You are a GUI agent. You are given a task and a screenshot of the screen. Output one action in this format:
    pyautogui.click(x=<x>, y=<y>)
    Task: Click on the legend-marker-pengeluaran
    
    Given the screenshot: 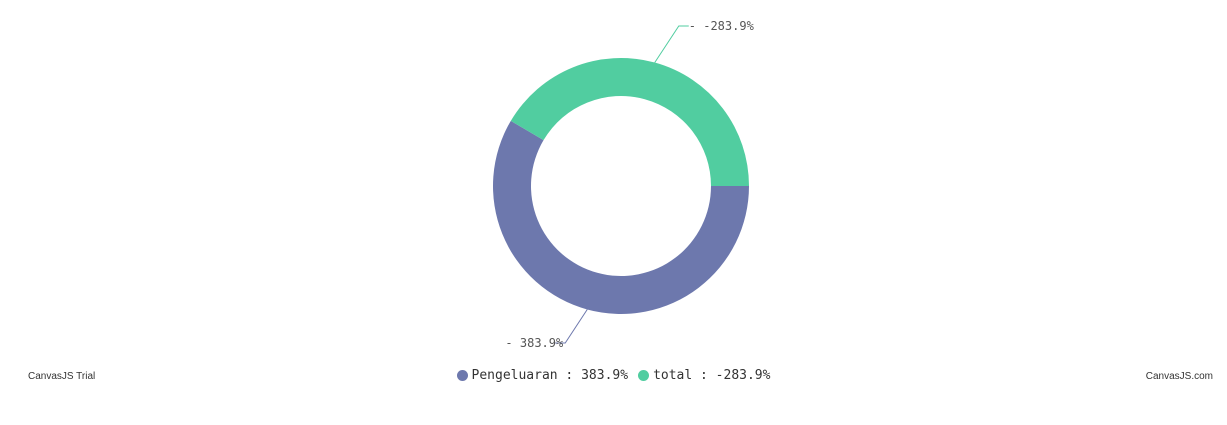 What is the action you would take?
    pyautogui.click(x=462, y=375)
    